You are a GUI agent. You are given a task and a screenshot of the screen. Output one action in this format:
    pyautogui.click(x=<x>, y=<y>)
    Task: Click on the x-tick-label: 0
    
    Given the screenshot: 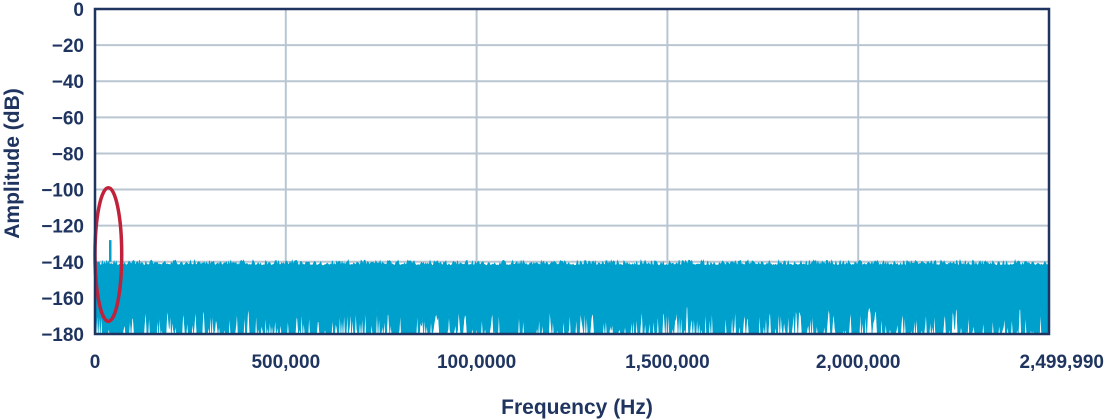 What is the action you would take?
    pyautogui.click(x=95, y=362)
    